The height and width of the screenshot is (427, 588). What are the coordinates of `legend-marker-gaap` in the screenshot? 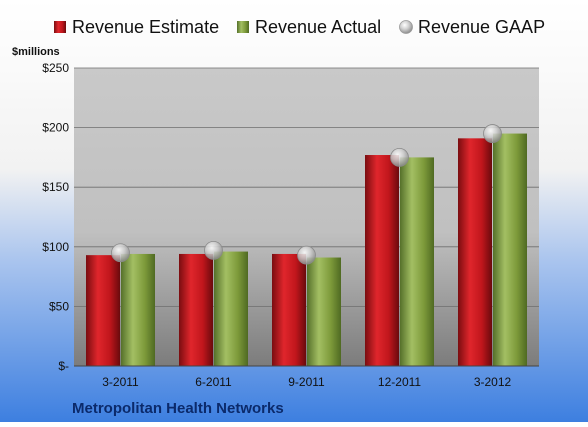 It's located at (406, 27).